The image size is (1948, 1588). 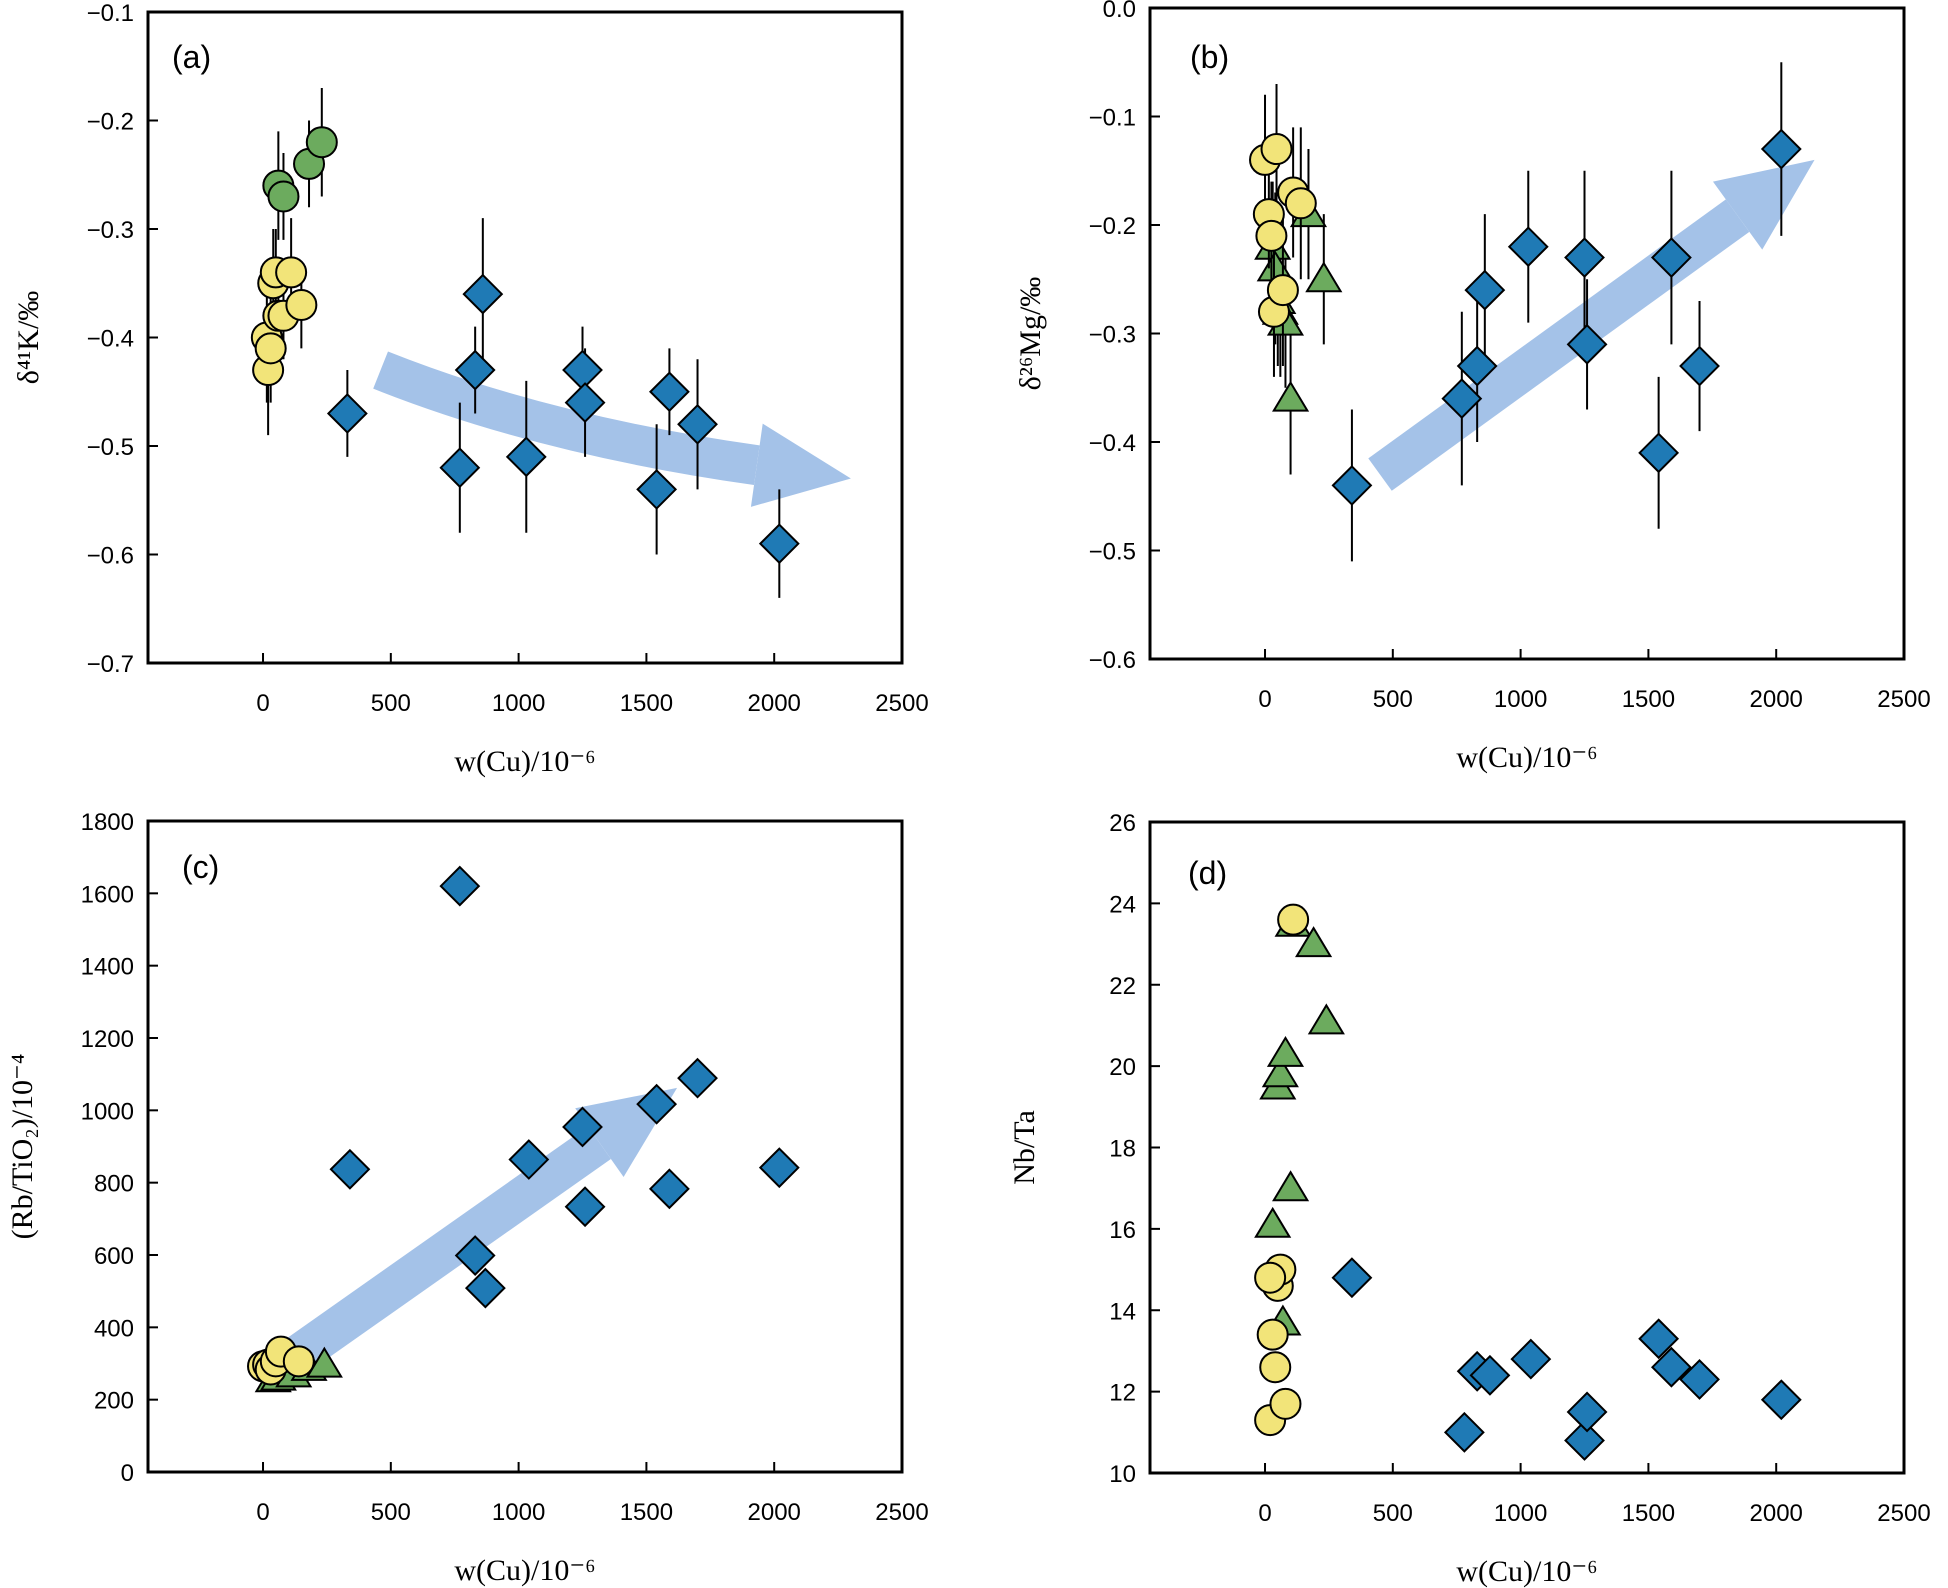 I want to click on y-tick-label: 0.0, so click(x=1119, y=11).